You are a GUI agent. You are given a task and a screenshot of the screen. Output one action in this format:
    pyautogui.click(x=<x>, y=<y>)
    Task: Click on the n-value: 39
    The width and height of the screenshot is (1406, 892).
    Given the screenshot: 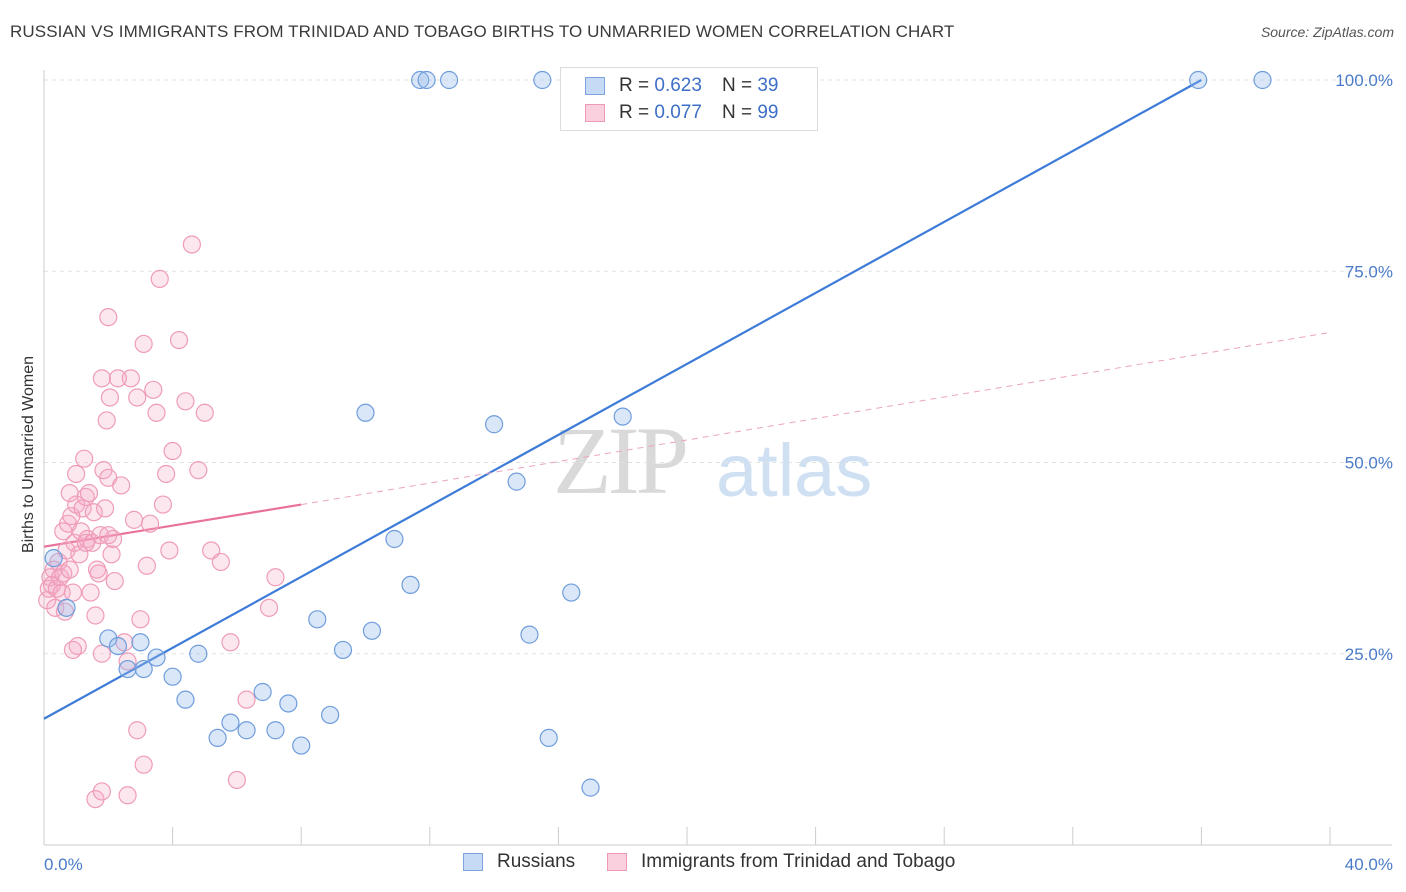 What is the action you would take?
    pyautogui.click(x=768, y=85)
    